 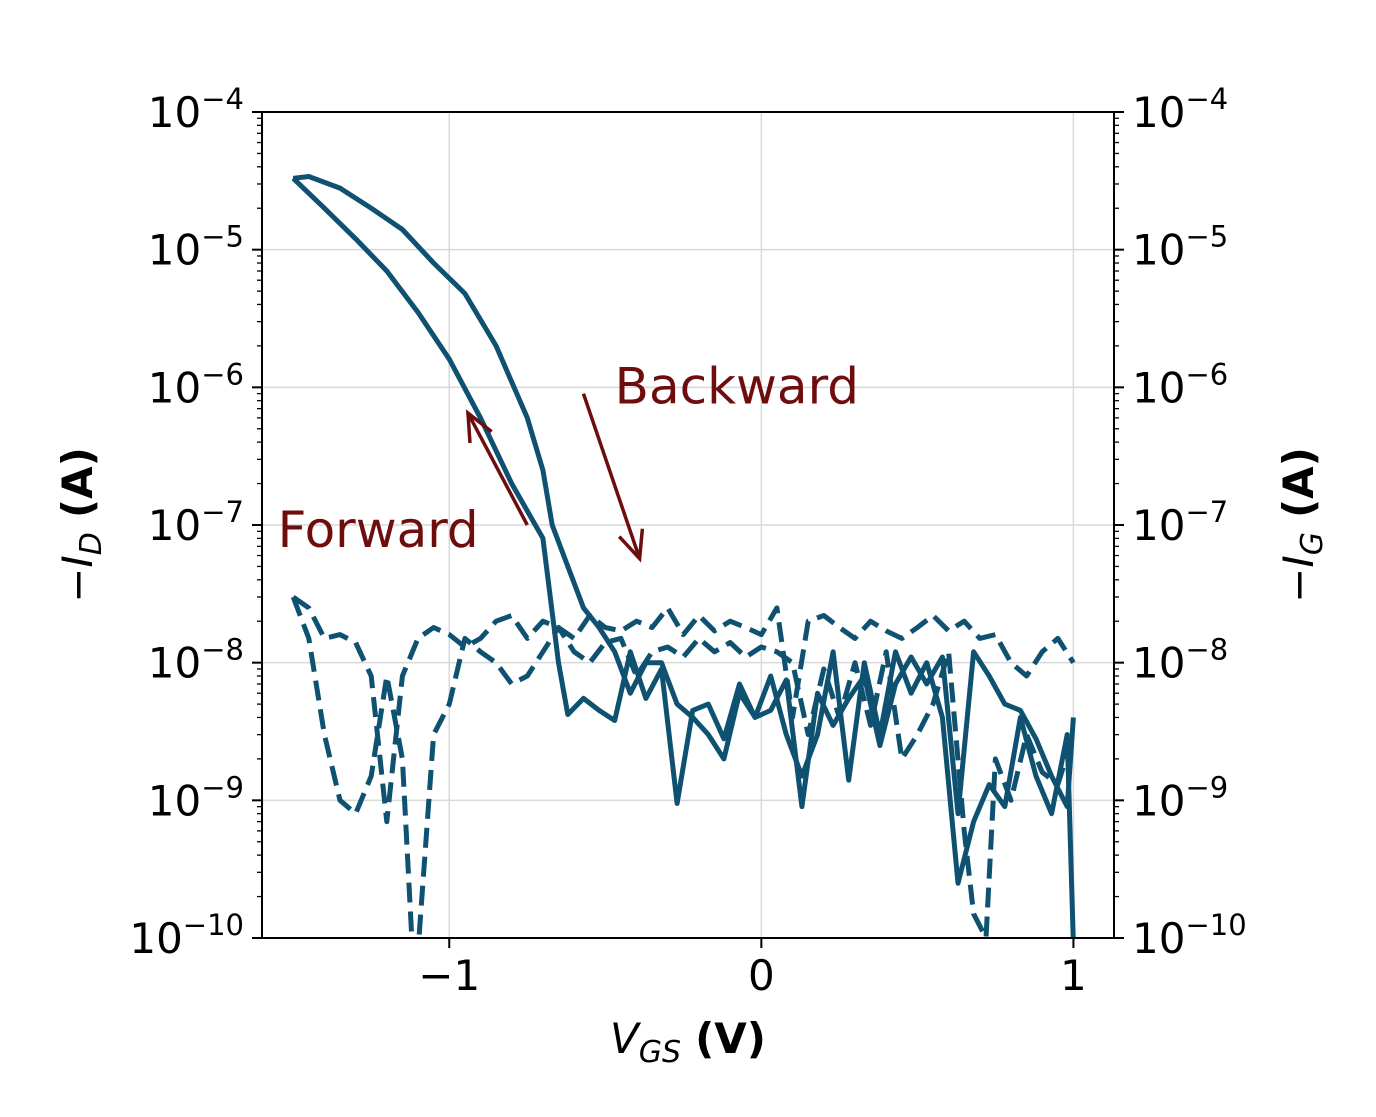 What do you see at coordinates (1312, 543) in the screenshot?
I see `y-axis-label-right-sub: G` at bounding box center [1312, 543].